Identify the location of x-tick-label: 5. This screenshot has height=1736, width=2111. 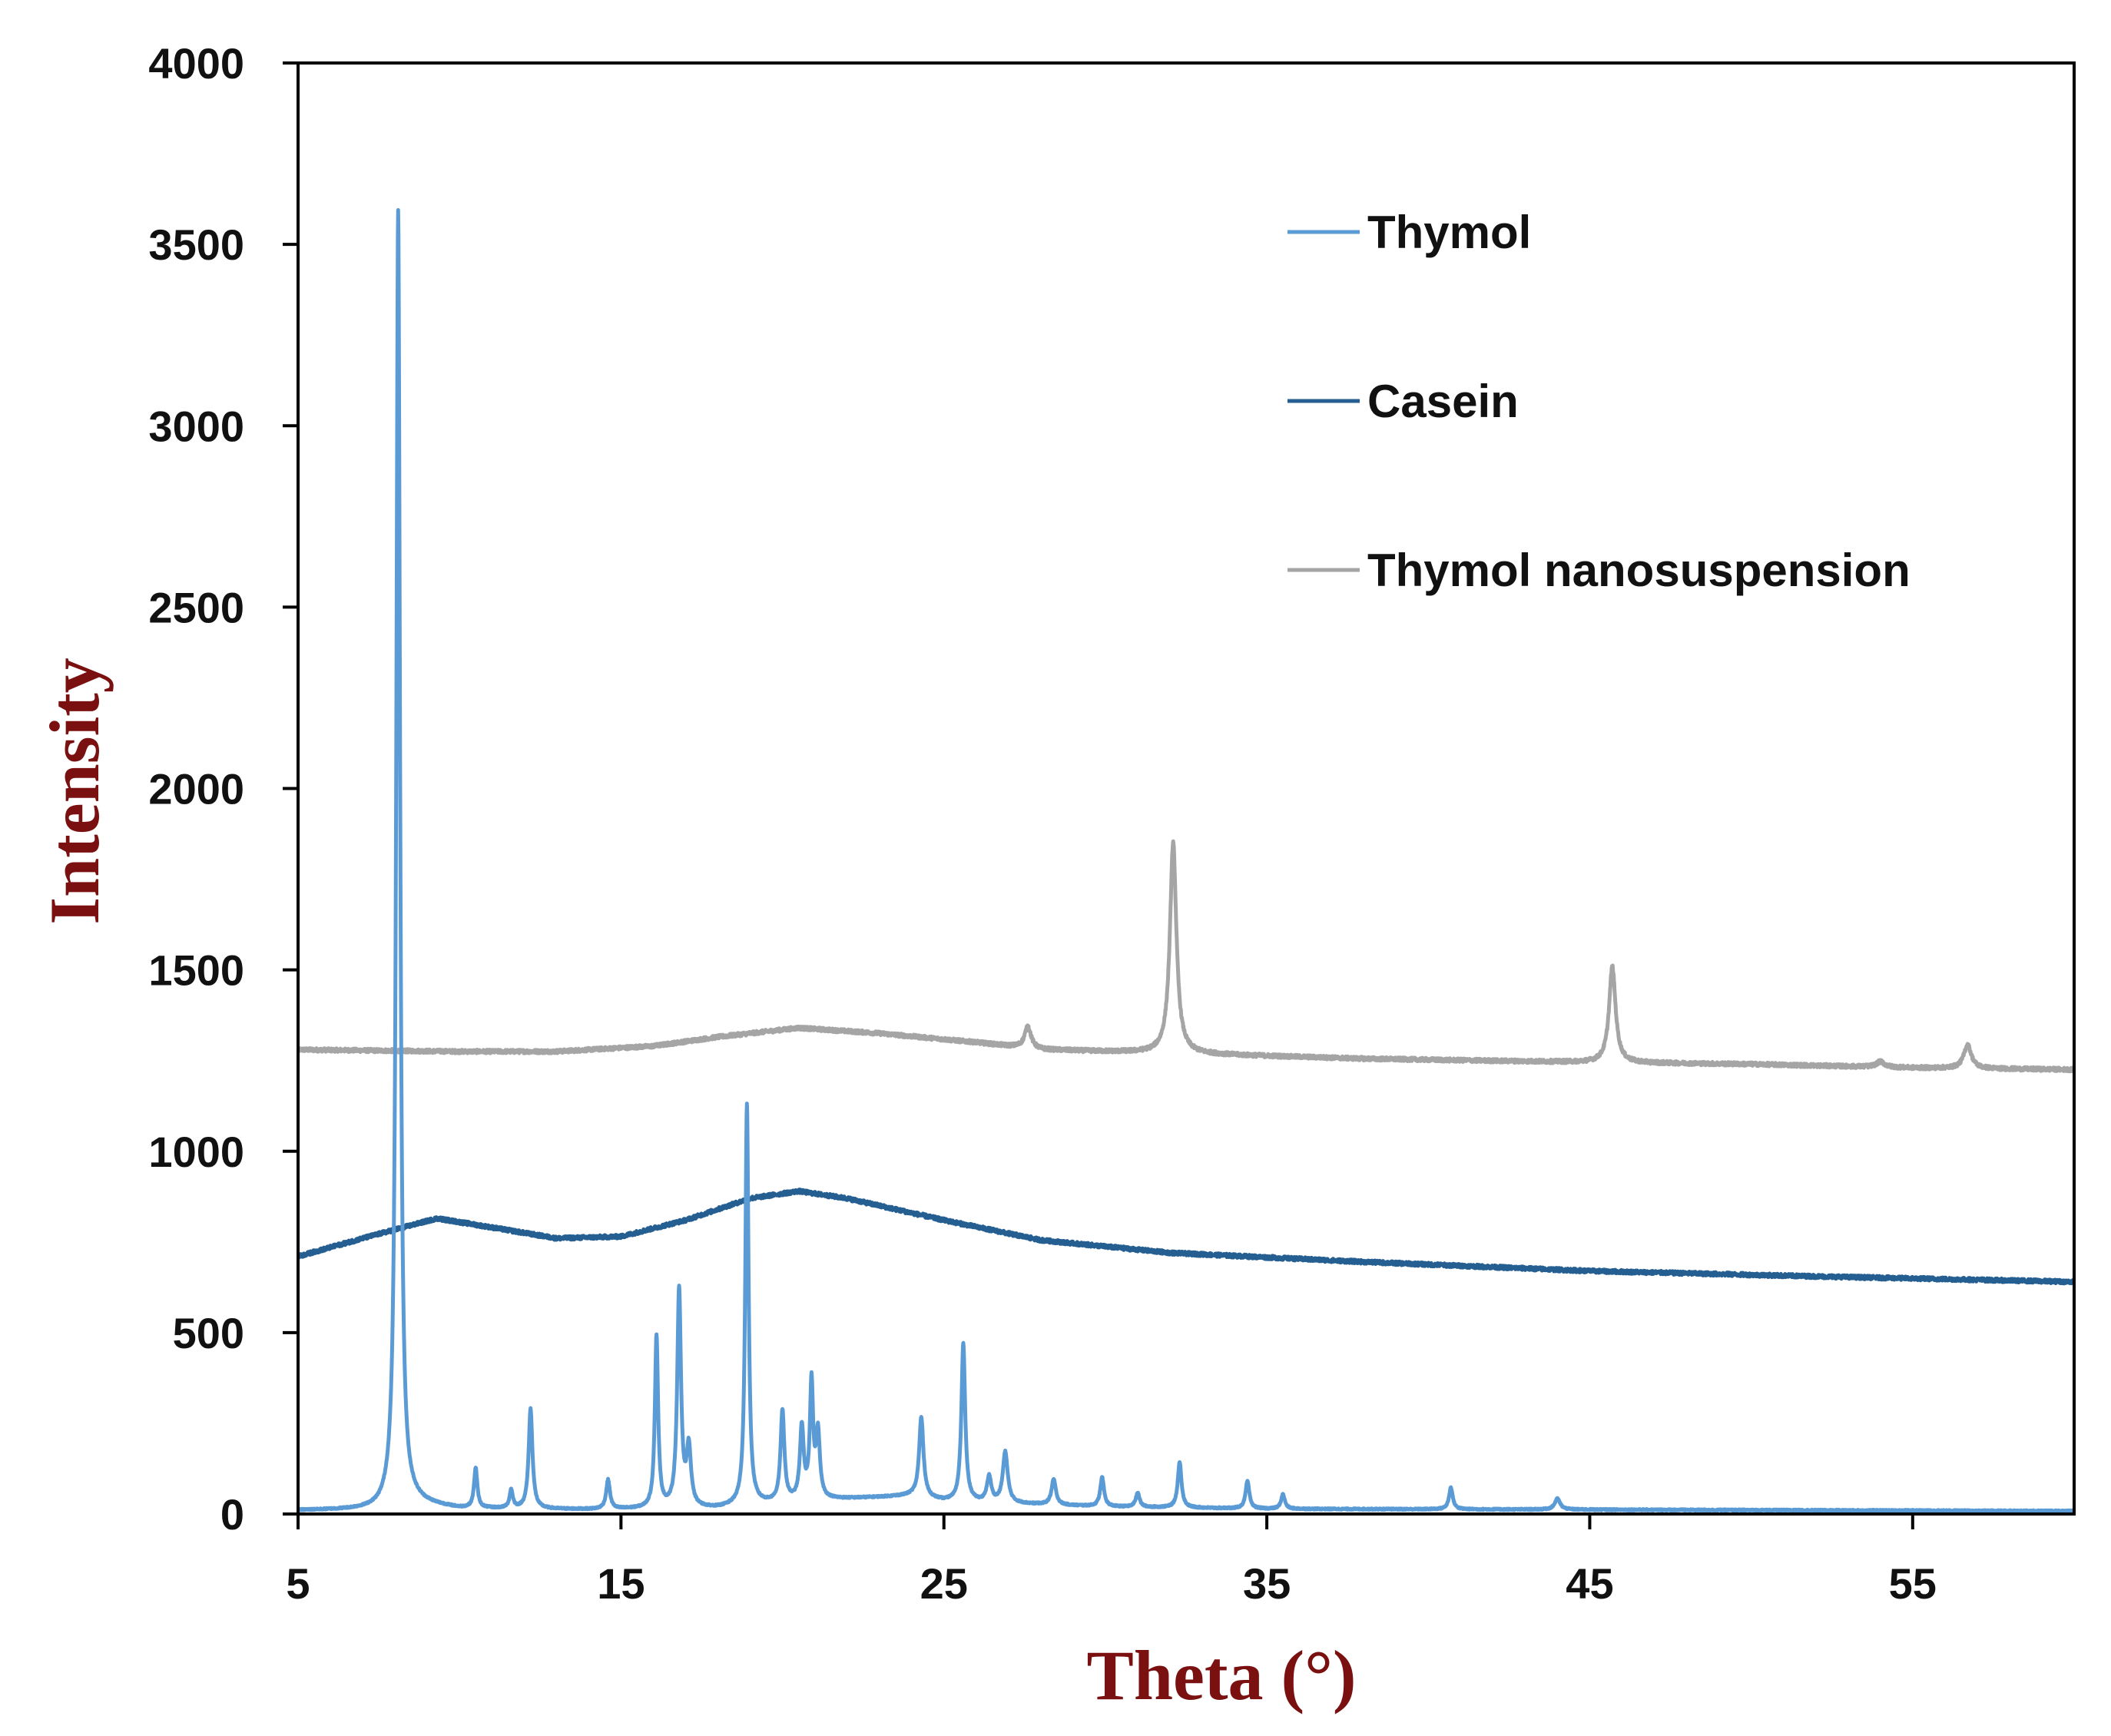
(298, 1584).